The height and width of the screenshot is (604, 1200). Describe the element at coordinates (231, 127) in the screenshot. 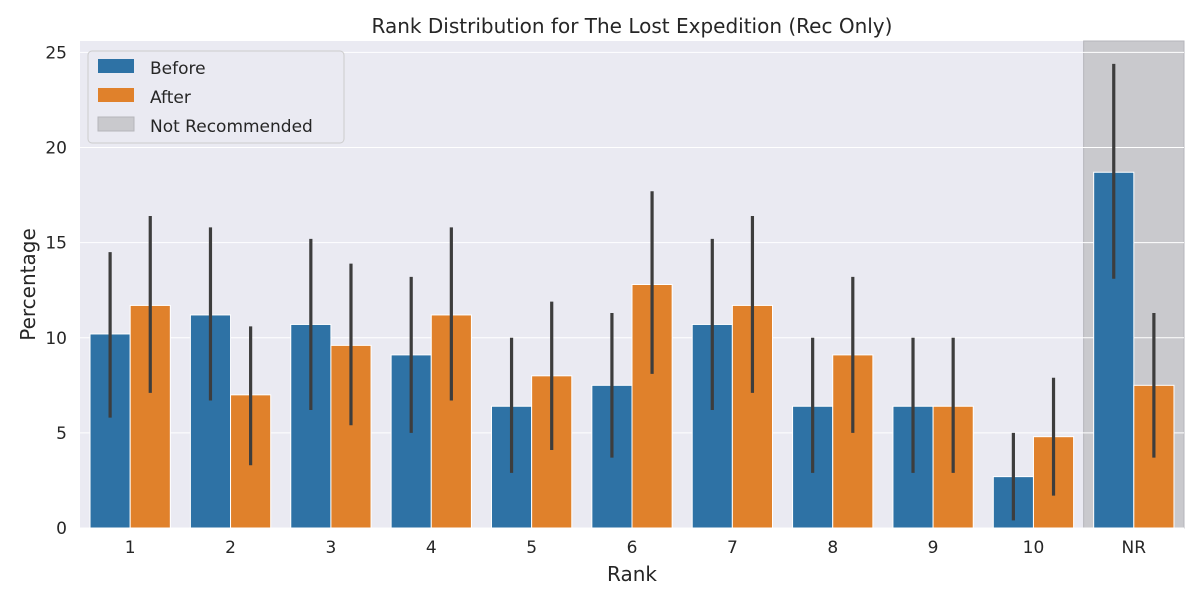

I see `legend-label-not-recommended: Not Recommended` at that location.